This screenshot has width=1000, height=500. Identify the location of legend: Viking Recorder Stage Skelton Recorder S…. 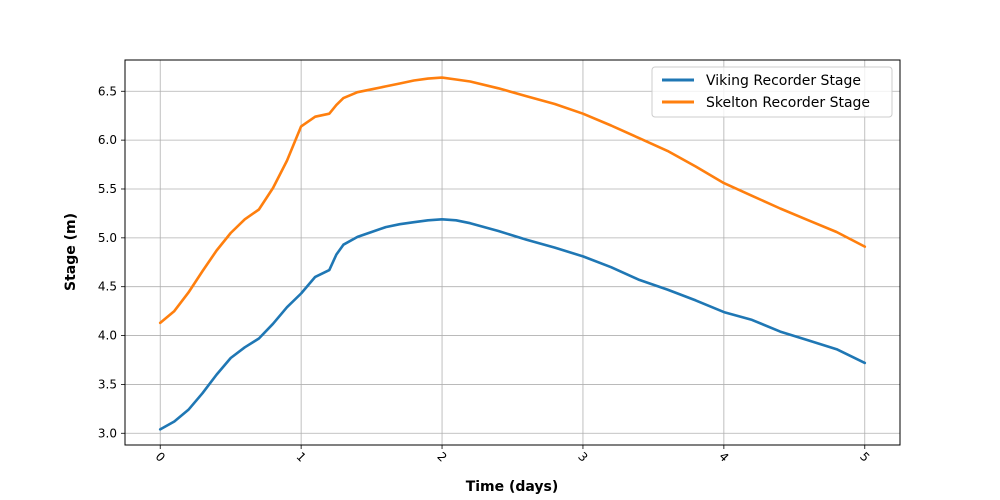
(772, 92).